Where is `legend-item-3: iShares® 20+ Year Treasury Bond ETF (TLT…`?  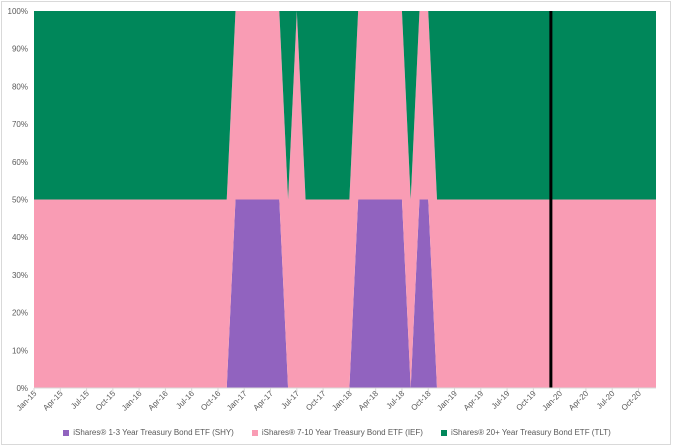
legend-item-3: iShares® 20+ Year Treasury Bond ETF (TLT… is located at coordinates (525, 432).